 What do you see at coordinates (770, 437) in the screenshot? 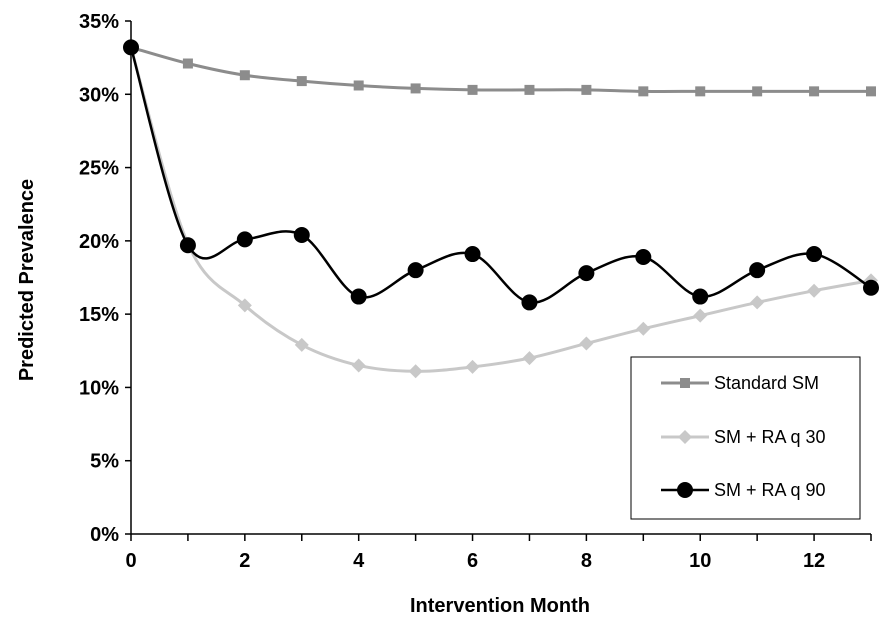
I see `legend-label: SM + RA q 30` at bounding box center [770, 437].